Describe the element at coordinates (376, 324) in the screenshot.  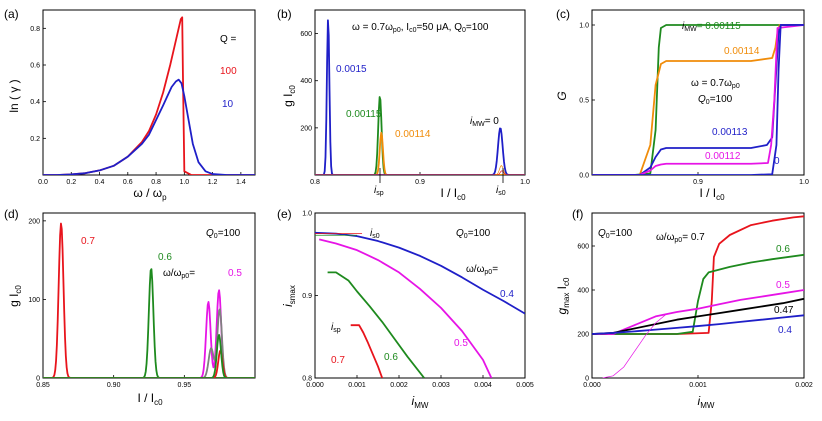
I see `series-e-0.6` at that location.